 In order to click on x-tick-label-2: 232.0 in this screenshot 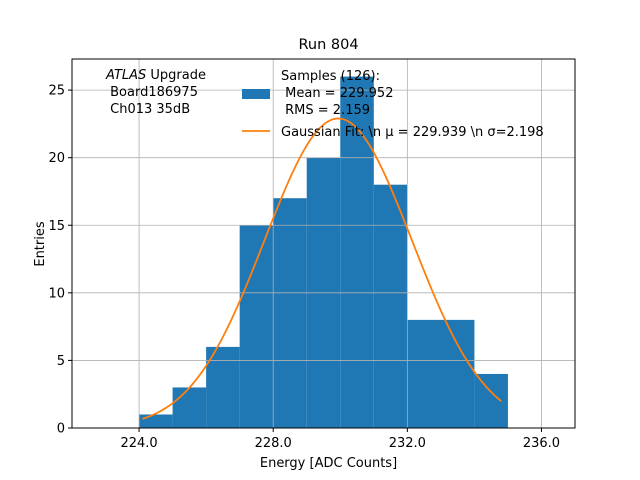, I will do `click(407, 443)`.